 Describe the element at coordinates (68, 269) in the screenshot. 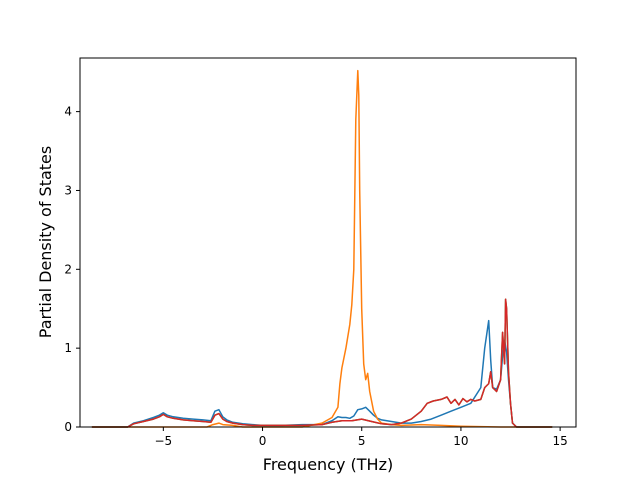

I see `y-tick-label: 2` at that location.